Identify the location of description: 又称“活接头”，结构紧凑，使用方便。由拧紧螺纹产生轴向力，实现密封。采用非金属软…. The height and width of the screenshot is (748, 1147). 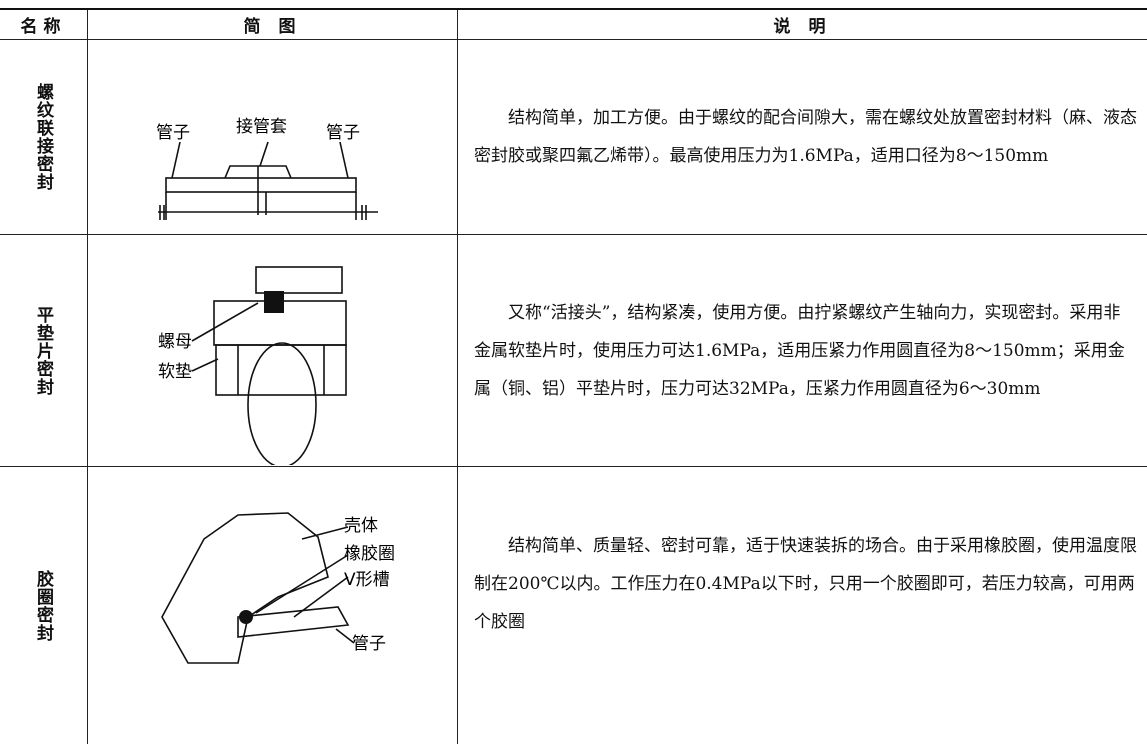
(799, 350).